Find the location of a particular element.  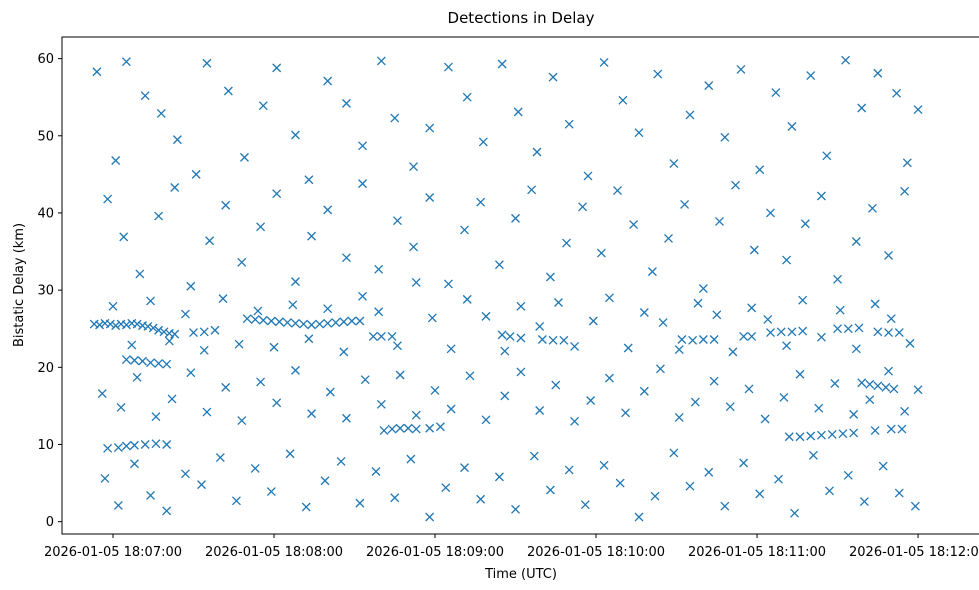

x-axis-label: Time (UTC) is located at coordinates (520, 574).